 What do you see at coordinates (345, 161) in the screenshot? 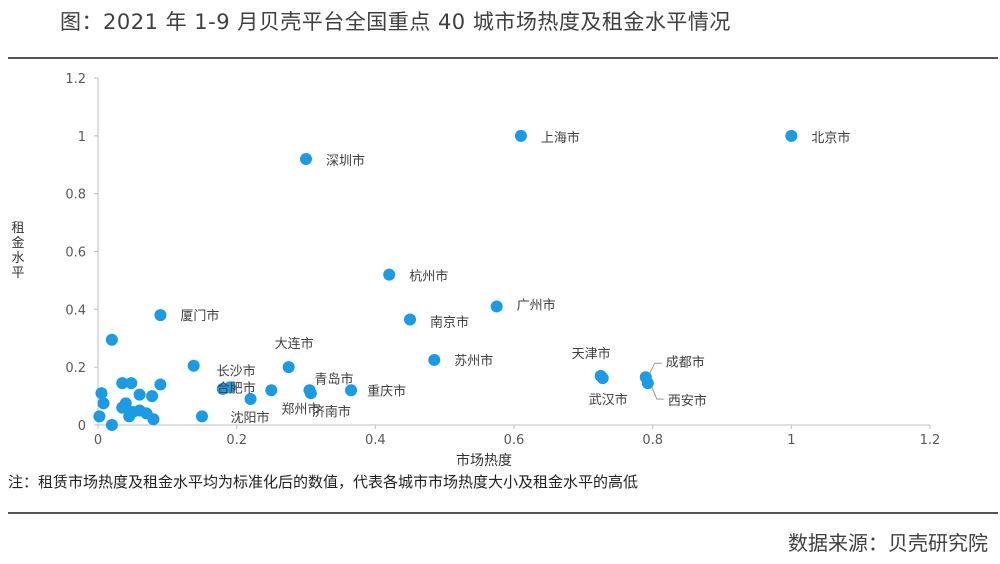
I see `point-label: 深圳市` at bounding box center [345, 161].